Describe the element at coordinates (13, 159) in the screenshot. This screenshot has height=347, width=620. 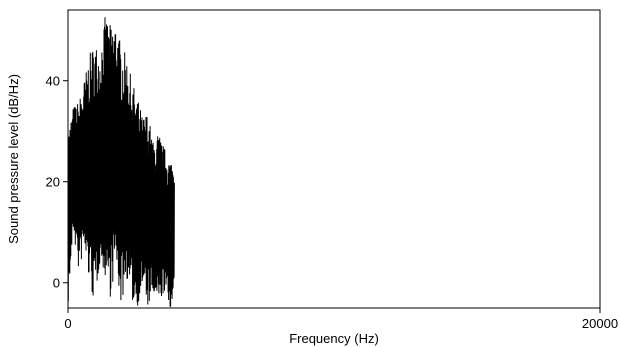
I see `y-axis-label: Sound pressure level (dB/Hz)` at that location.